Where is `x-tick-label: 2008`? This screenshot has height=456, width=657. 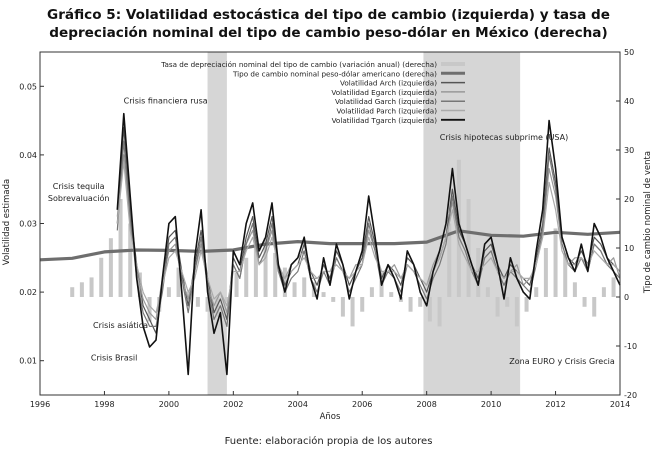 x-tick-label: 2008 is located at coordinates (426, 404).